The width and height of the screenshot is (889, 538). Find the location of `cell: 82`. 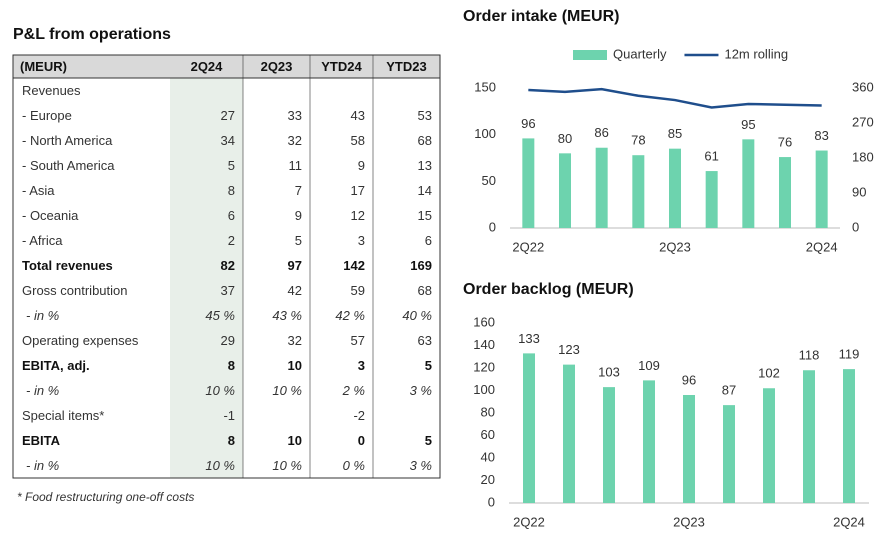

cell: 82 is located at coordinates (228, 265).